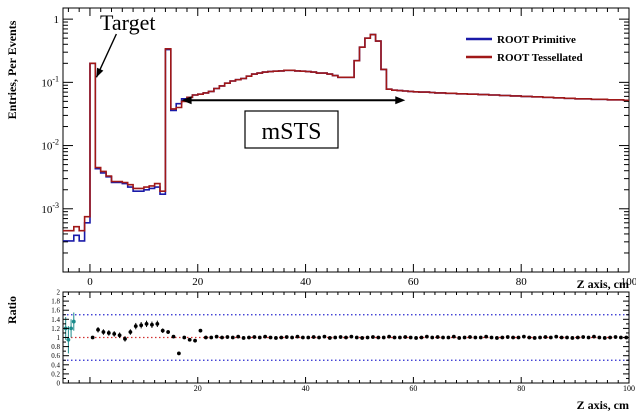  What do you see at coordinates (59, 384) in the screenshot?
I see `ratio-y-tick-label: 0` at bounding box center [59, 384].